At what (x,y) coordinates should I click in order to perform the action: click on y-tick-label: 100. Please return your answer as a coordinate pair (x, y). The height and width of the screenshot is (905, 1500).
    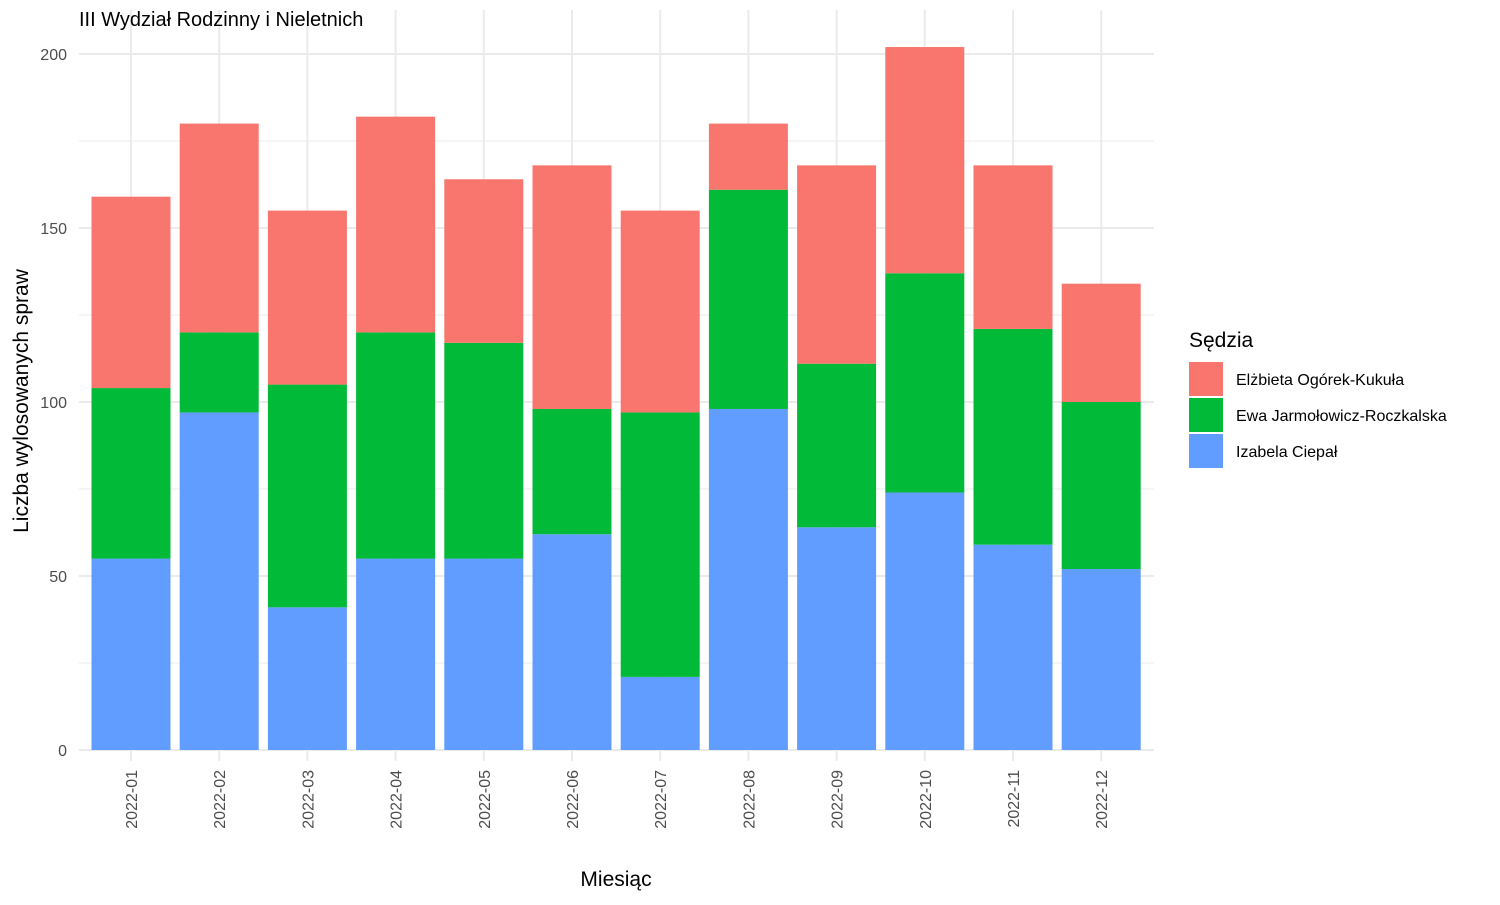
    Looking at the image, I should click on (53, 403).